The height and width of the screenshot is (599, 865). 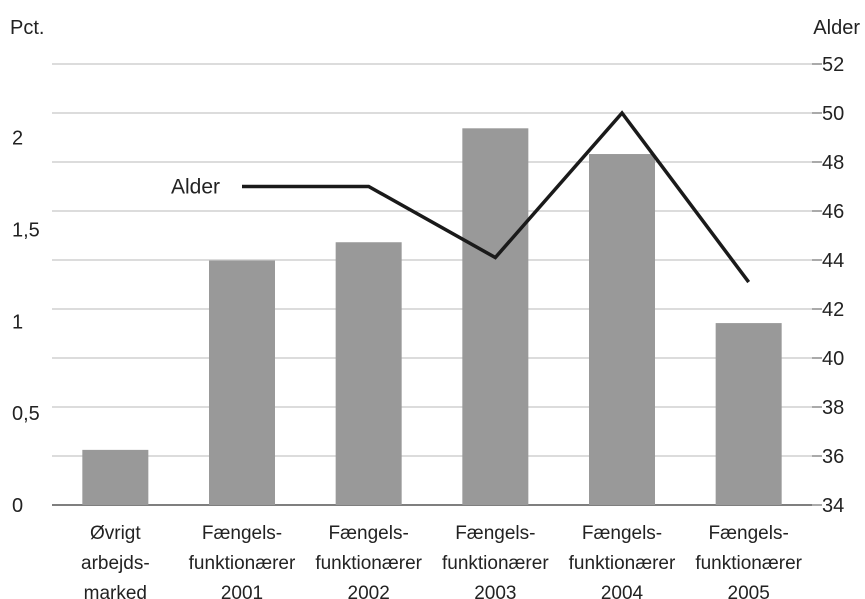 What do you see at coordinates (833, 506) in the screenshot?
I see `right-tick-label: 34` at bounding box center [833, 506].